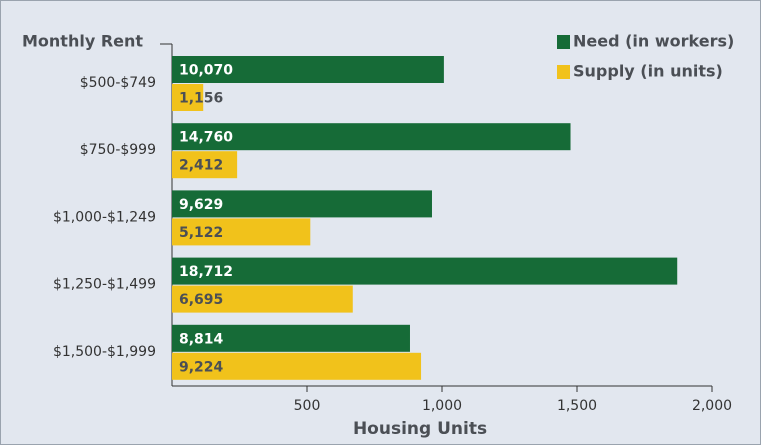 The height and width of the screenshot is (445, 761). What do you see at coordinates (118, 83) in the screenshot?
I see `y-tick-label: $500-$749` at bounding box center [118, 83].